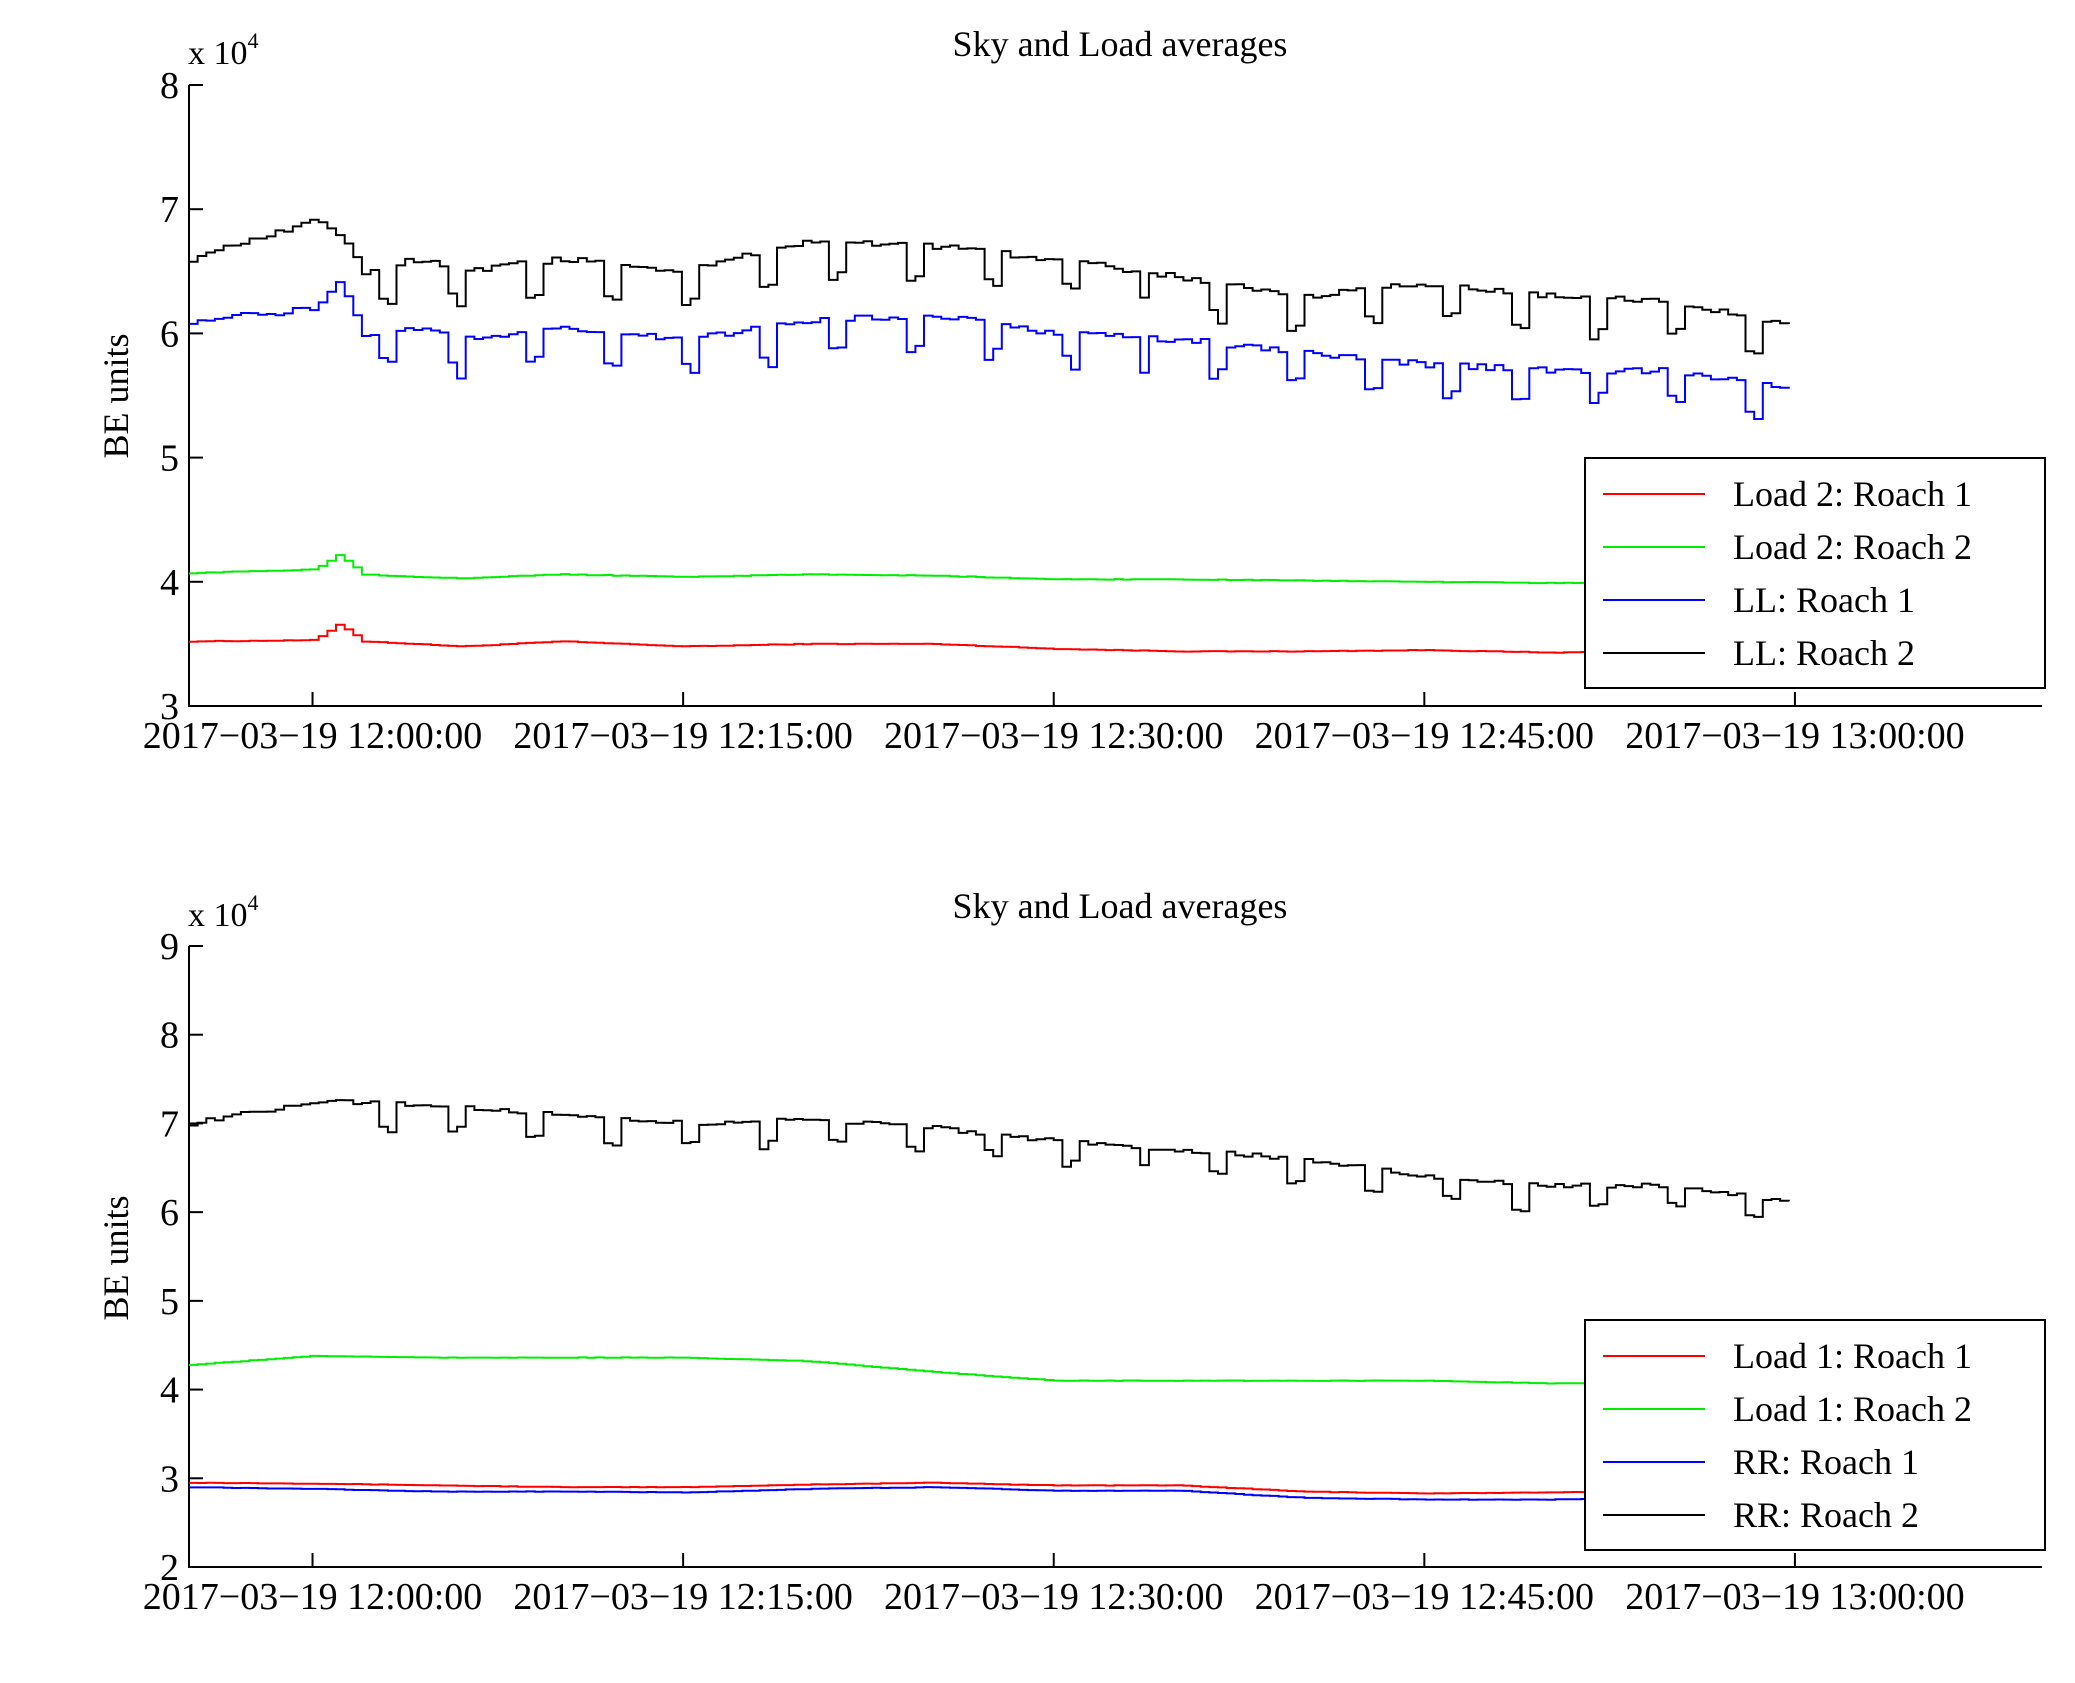  I want to click on y-ticks: 3 4 5 6 7 8, so click(181, 396).